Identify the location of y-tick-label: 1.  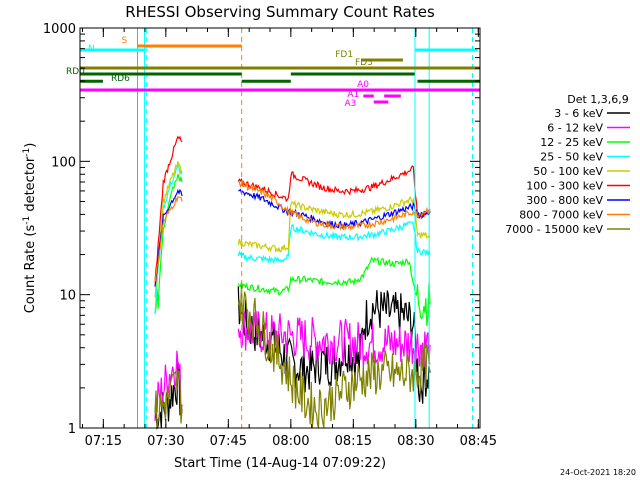
(72, 429).